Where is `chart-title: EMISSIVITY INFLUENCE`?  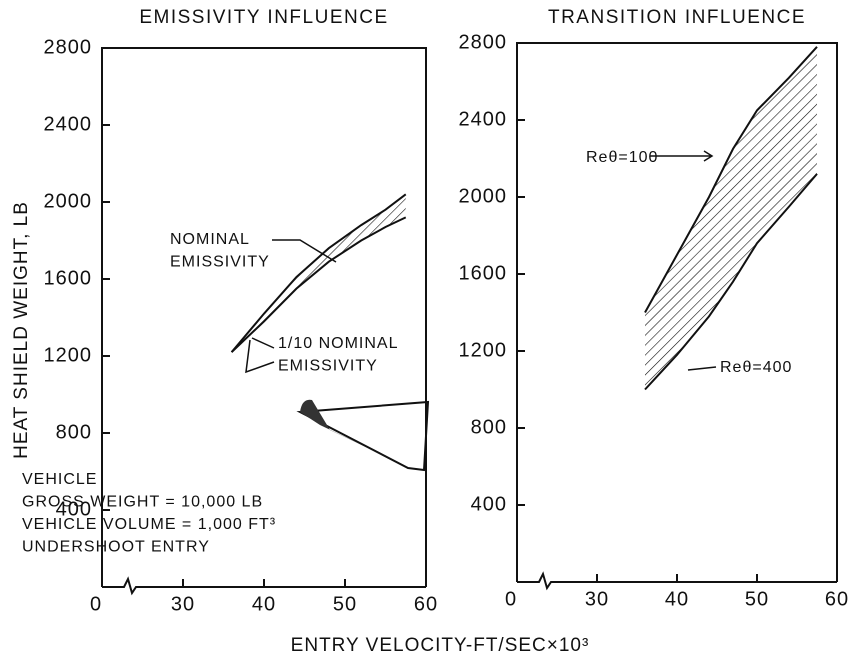
chart-title: EMISSIVITY INFLUENCE is located at coordinates (263, 17).